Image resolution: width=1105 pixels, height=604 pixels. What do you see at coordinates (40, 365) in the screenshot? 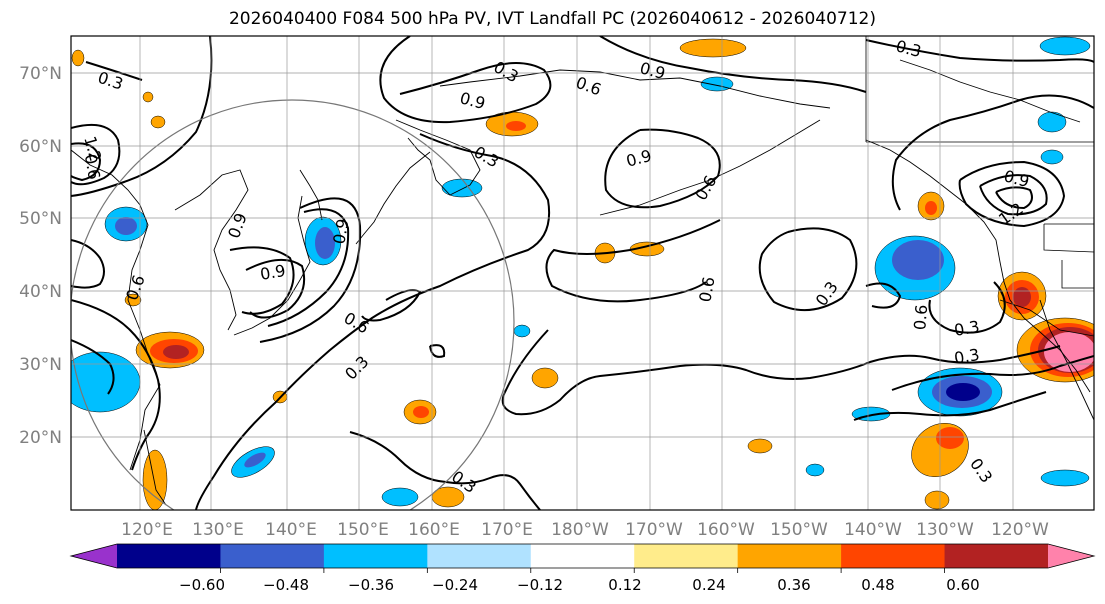
I see `lat-label-30n: 30°N` at bounding box center [40, 365].